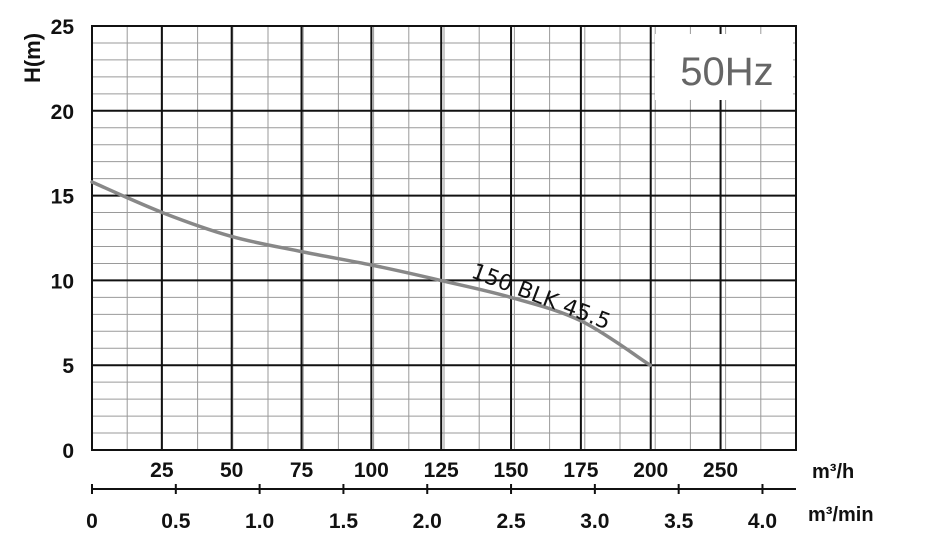 The height and width of the screenshot is (557, 930). What do you see at coordinates (63, 197) in the screenshot?
I see `y-tick-label: 15` at bounding box center [63, 197].